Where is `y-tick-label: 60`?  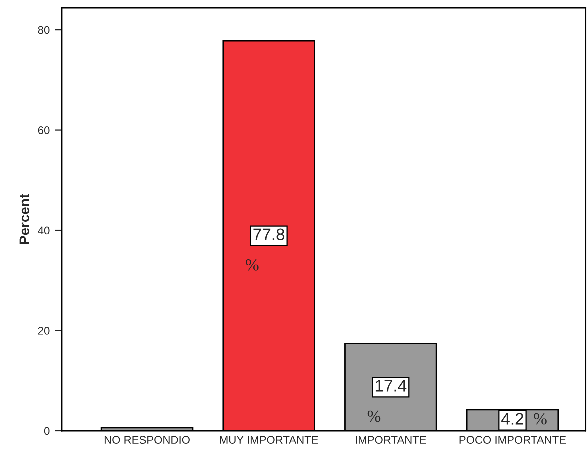
y-tick-label: 60 is located at coordinates (44, 130).